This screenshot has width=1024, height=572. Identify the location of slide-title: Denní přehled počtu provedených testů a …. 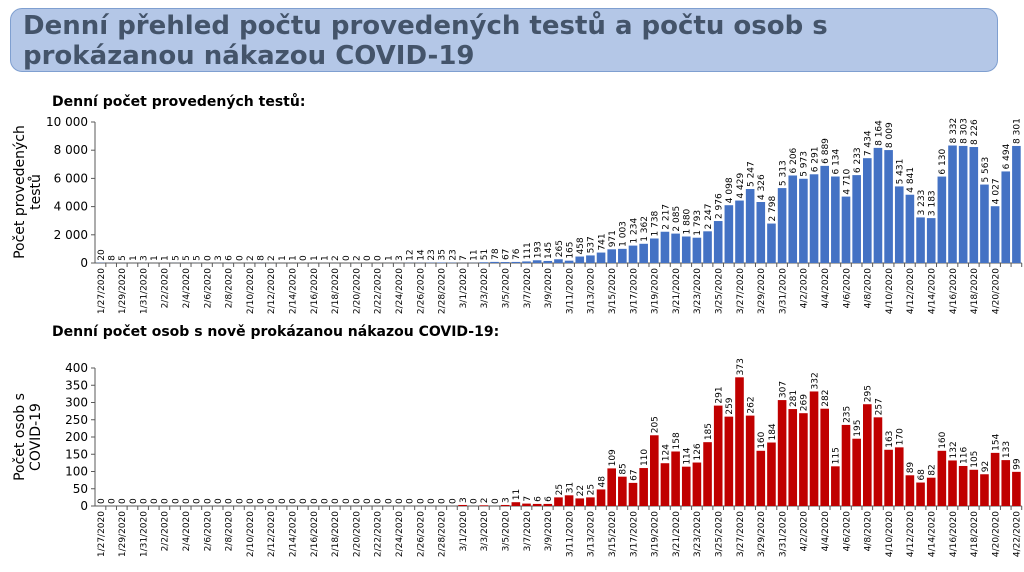
(425, 41).